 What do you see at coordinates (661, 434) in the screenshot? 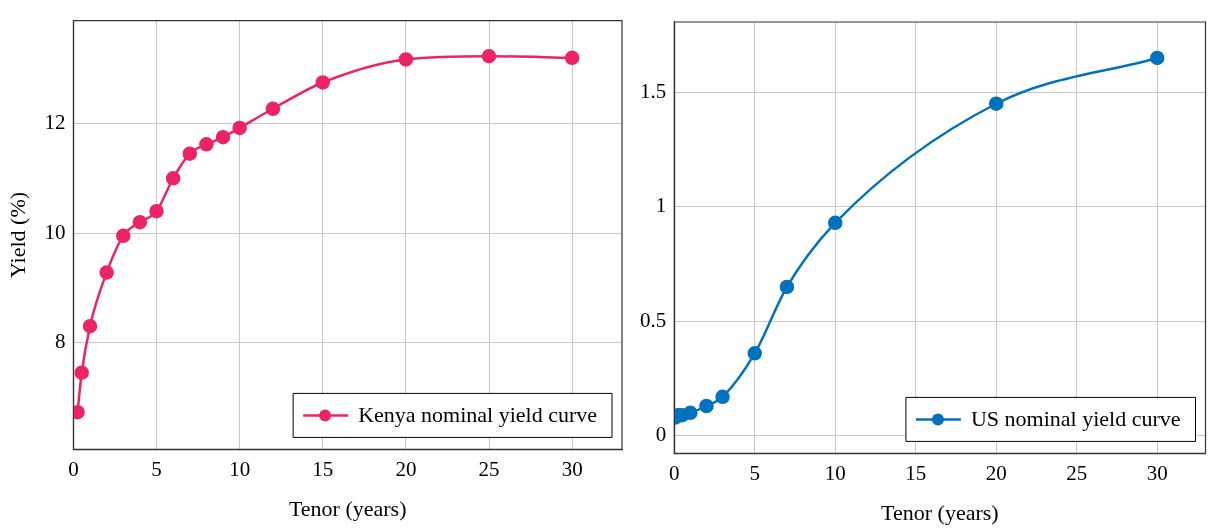
I see `y-tick-label: 0` at bounding box center [661, 434].